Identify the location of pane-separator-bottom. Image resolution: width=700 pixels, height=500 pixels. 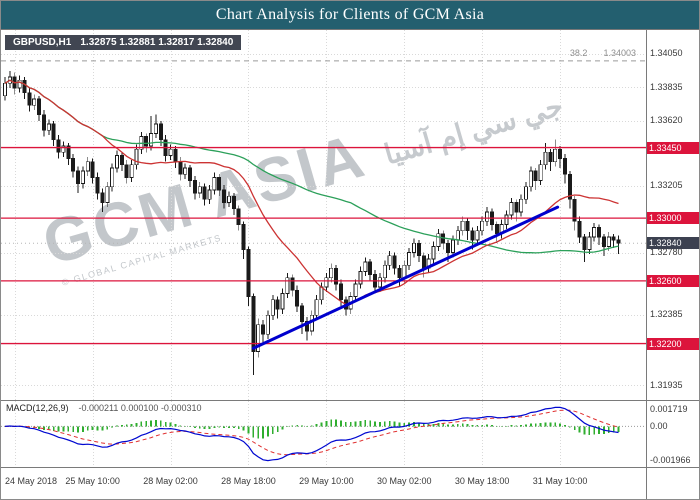
(350, 467).